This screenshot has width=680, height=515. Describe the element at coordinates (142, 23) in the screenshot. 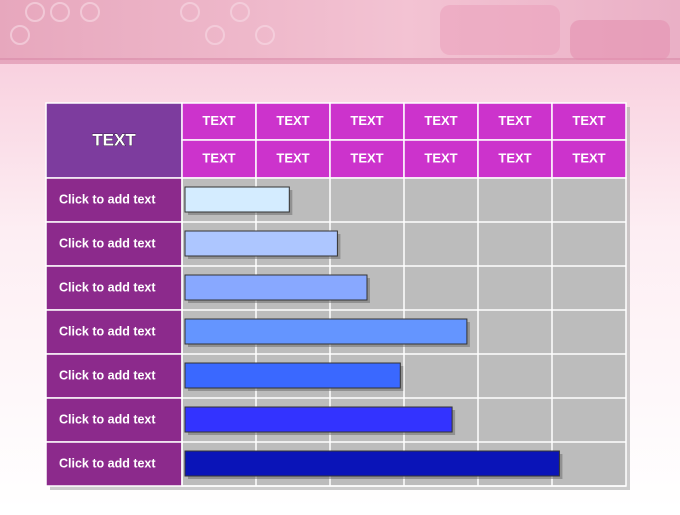

I see `banner-pattern` at that location.